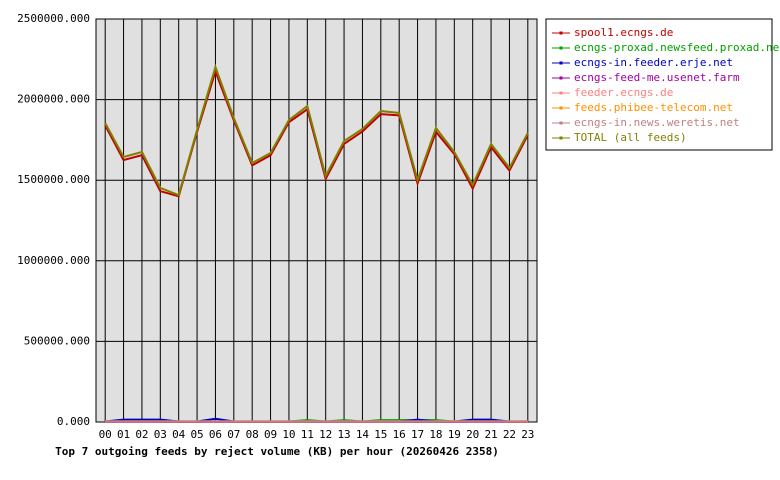 Image resolution: width=780 pixels, height=480 pixels. What do you see at coordinates (160, 434) in the screenshot?
I see `x-tick-label: 03` at bounding box center [160, 434].